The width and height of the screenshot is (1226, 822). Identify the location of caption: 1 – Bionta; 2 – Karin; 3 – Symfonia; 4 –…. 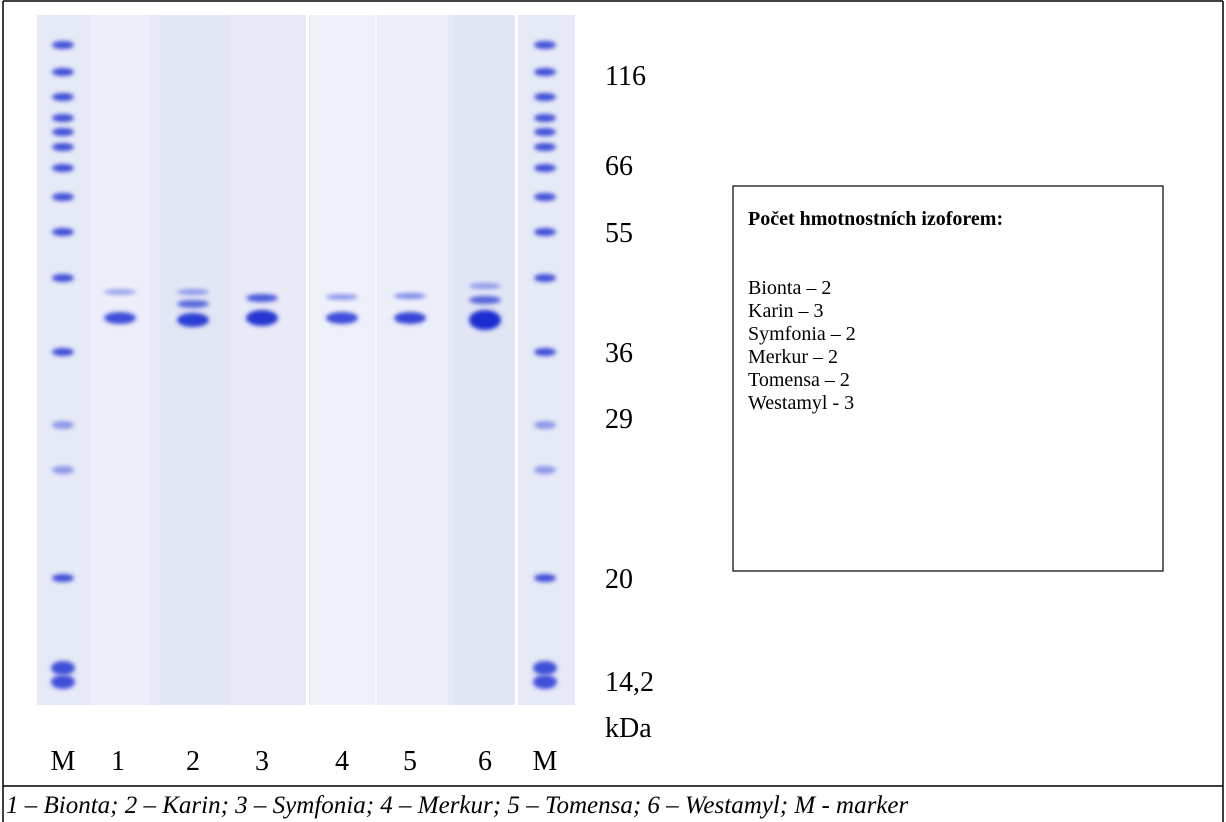
(457, 805).